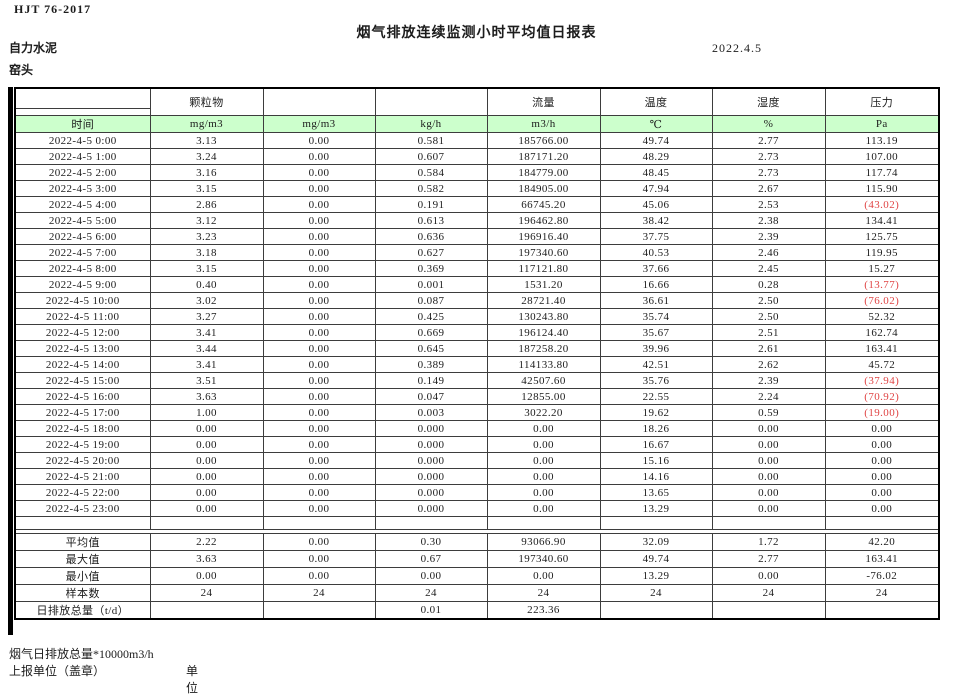  What do you see at coordinates (882, 188) in the screenshot?
I see `cell-value: 115.90` at bounding box center [882, 188].